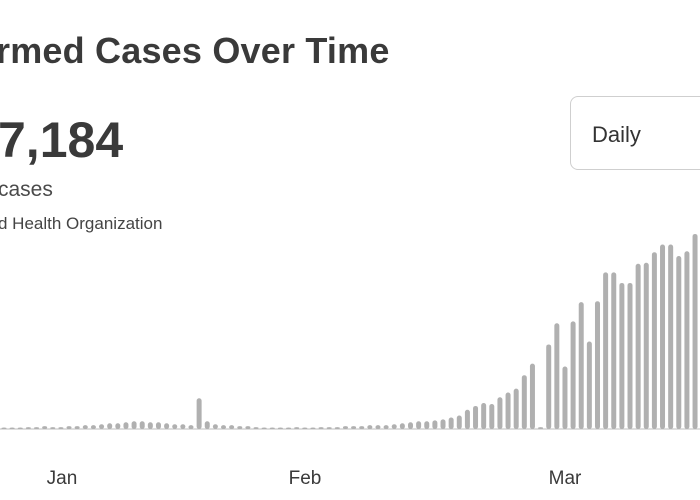 The height and width of the screenshot is (500, 700). I want to click on total-cases-count: 7,184, so click(62, 140).